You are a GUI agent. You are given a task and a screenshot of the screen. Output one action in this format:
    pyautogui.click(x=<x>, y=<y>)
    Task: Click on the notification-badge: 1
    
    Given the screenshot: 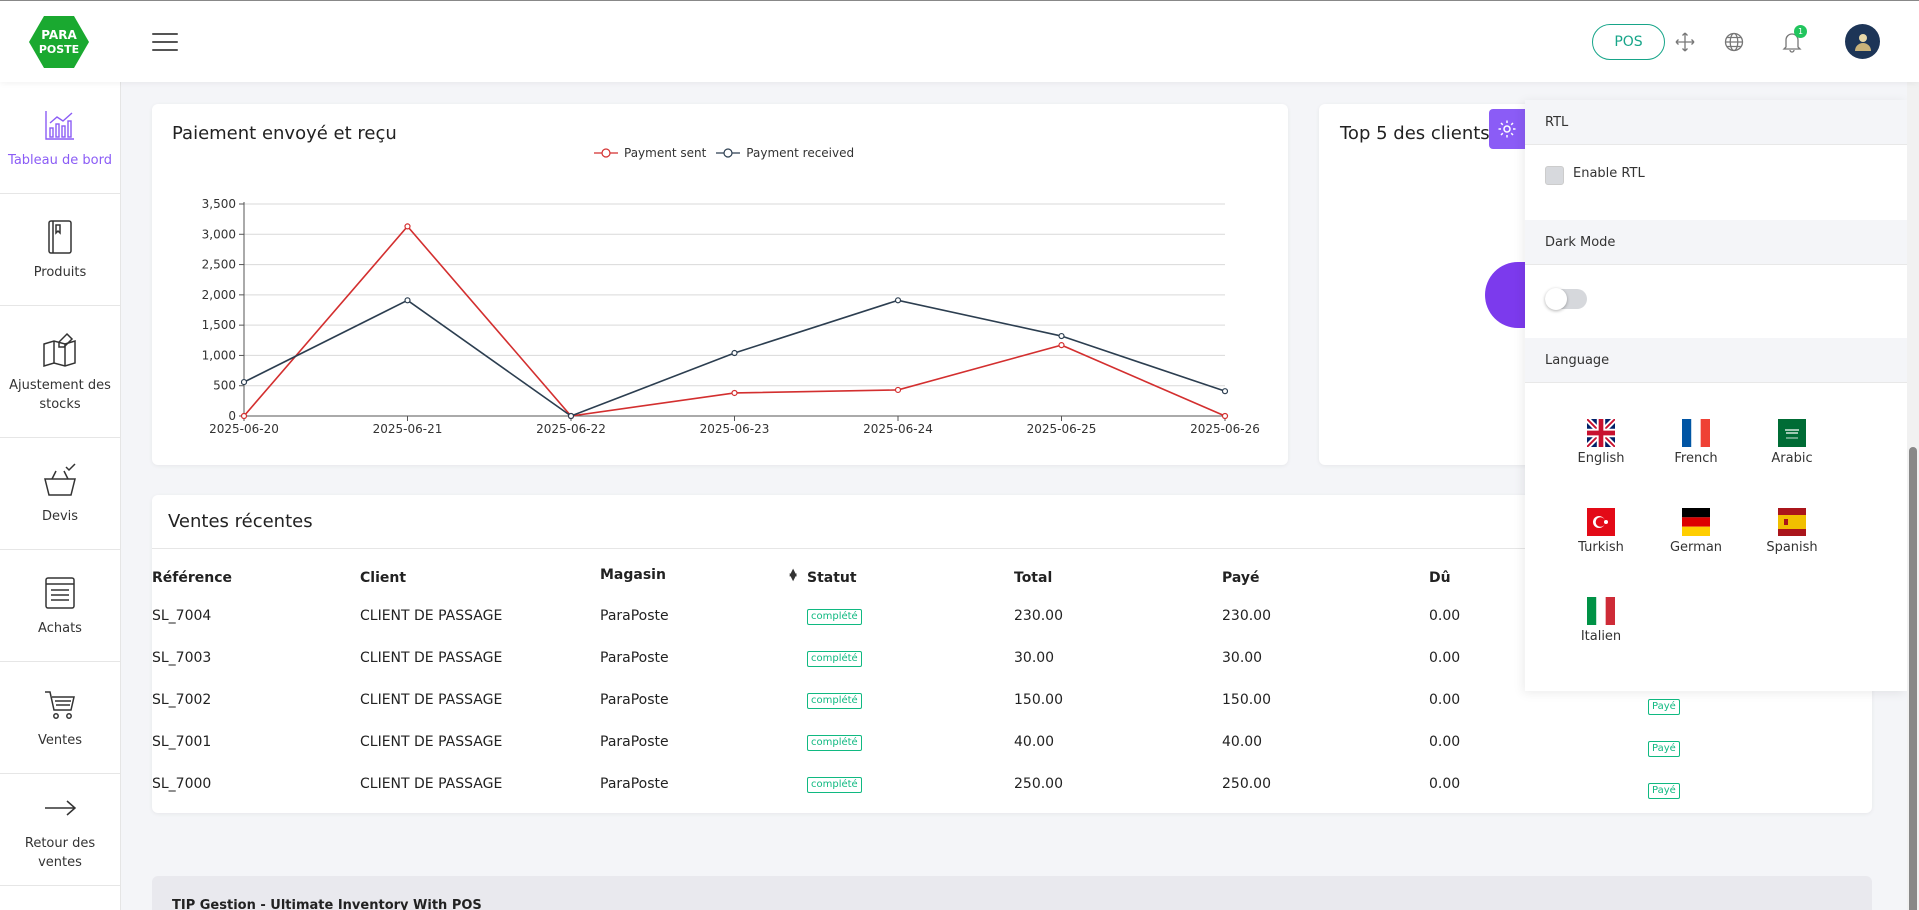 What is the action you would take?
    pyautogui.click(x=1800, y=31)
    